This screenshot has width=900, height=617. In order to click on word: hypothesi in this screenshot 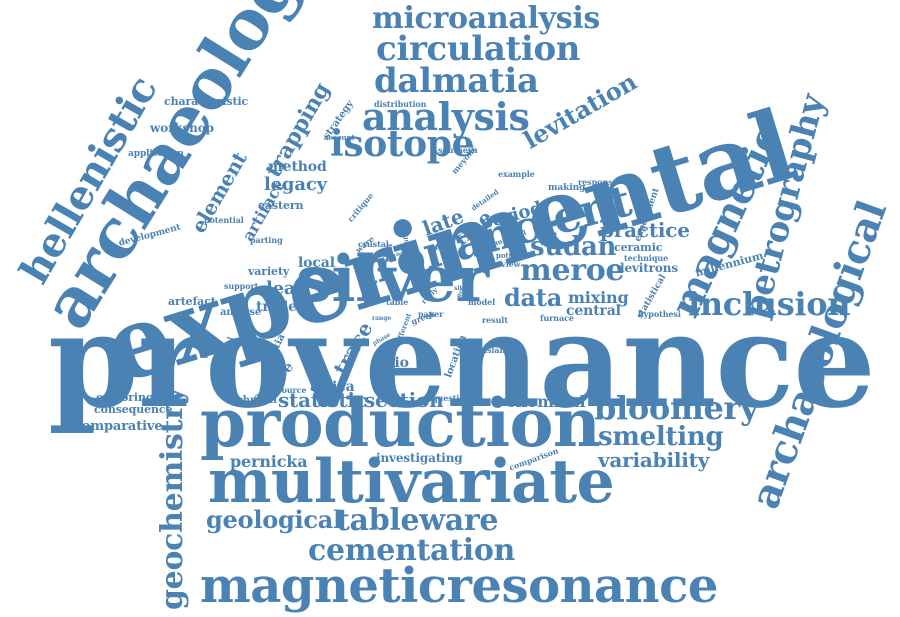, I will do `click(659, 314)`.